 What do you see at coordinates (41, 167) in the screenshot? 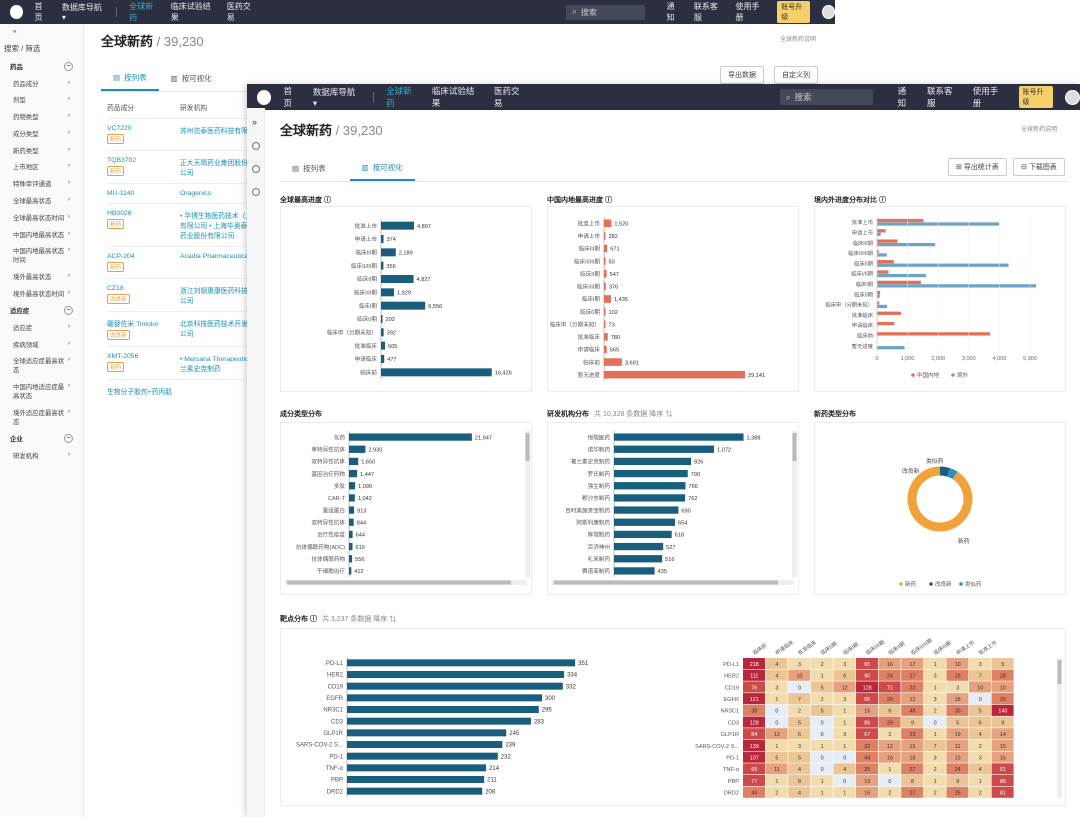
I see `sidebar-item: 上市地区 ›` at bounding box center [41, 167].